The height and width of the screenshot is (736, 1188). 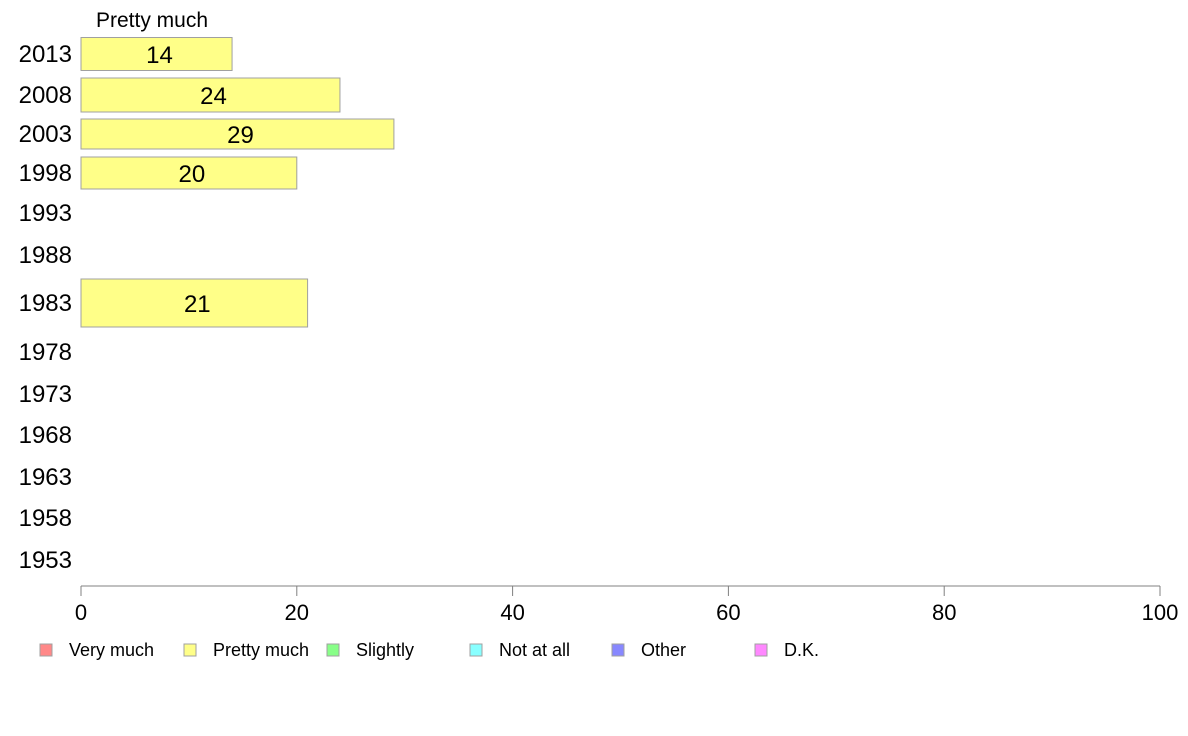 What do you see at coordinates (45, 54) in the screenshot?
I see `year-label-2013: 2013` at bounding box center [45, 54].